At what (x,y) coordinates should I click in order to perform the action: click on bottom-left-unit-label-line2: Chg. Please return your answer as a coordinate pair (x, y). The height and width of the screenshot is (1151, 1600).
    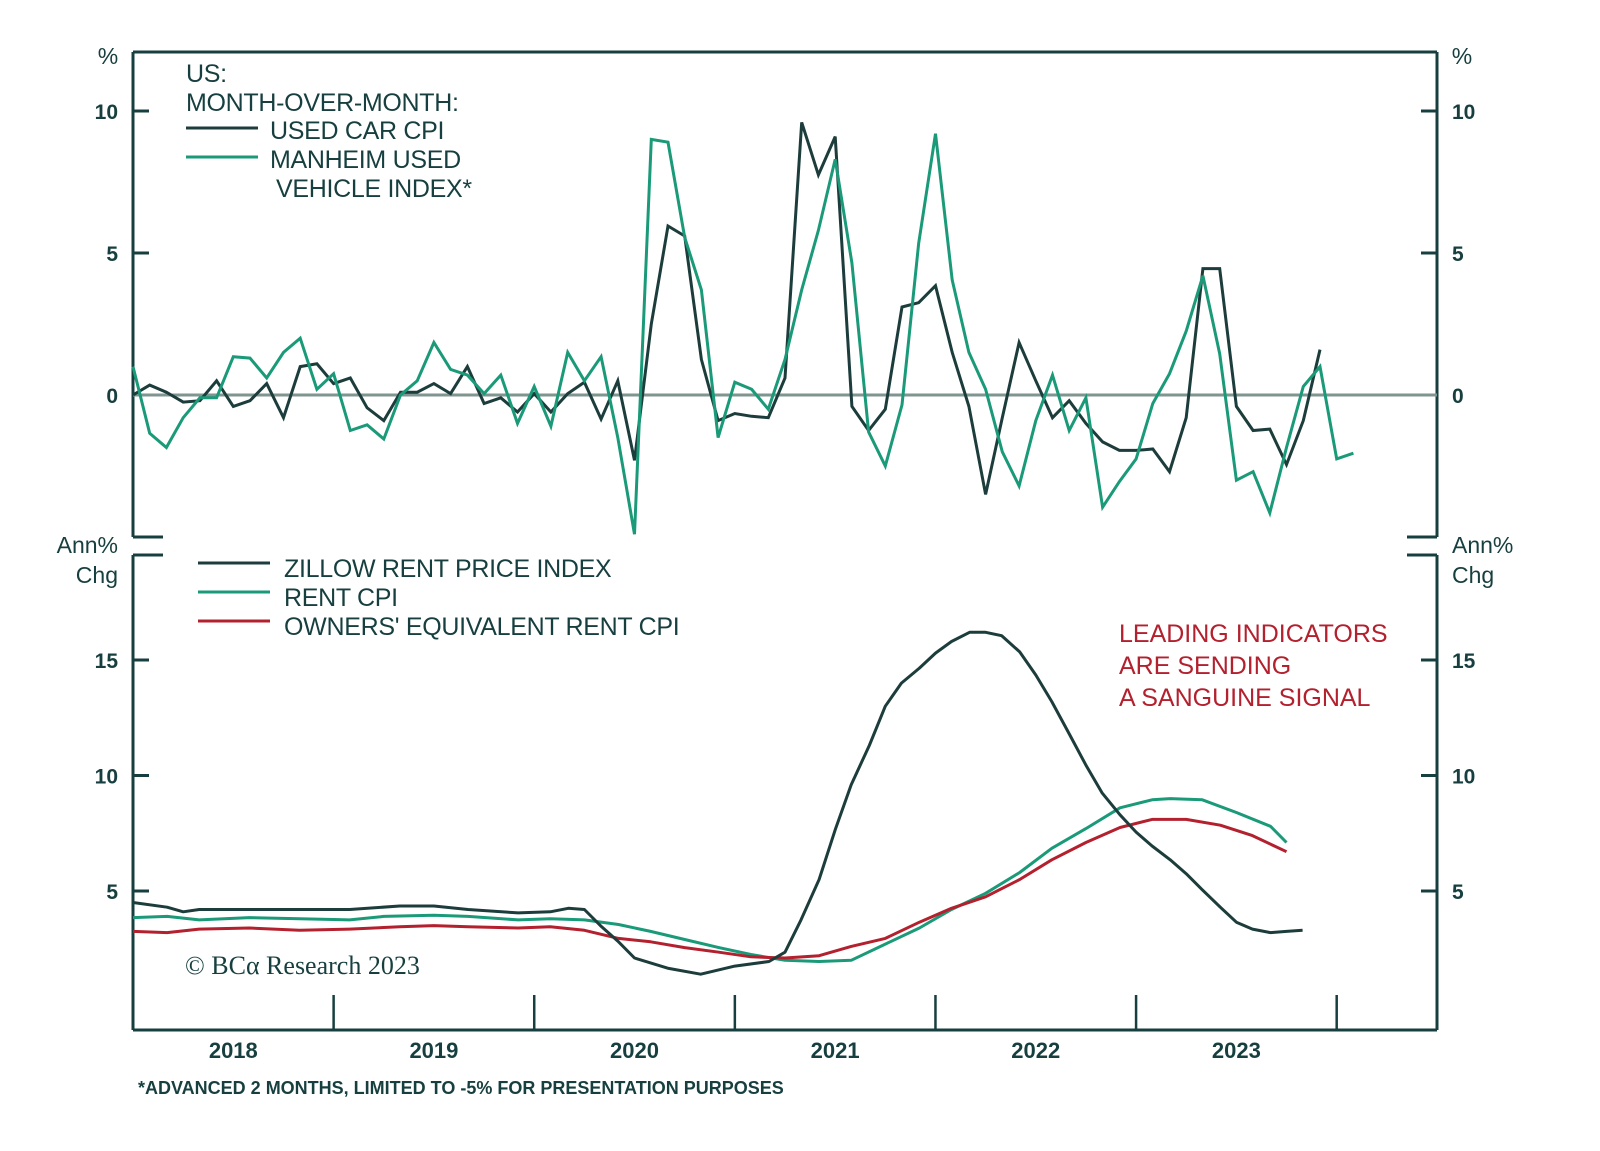
    Looking at the image, I should click on (97, 575).